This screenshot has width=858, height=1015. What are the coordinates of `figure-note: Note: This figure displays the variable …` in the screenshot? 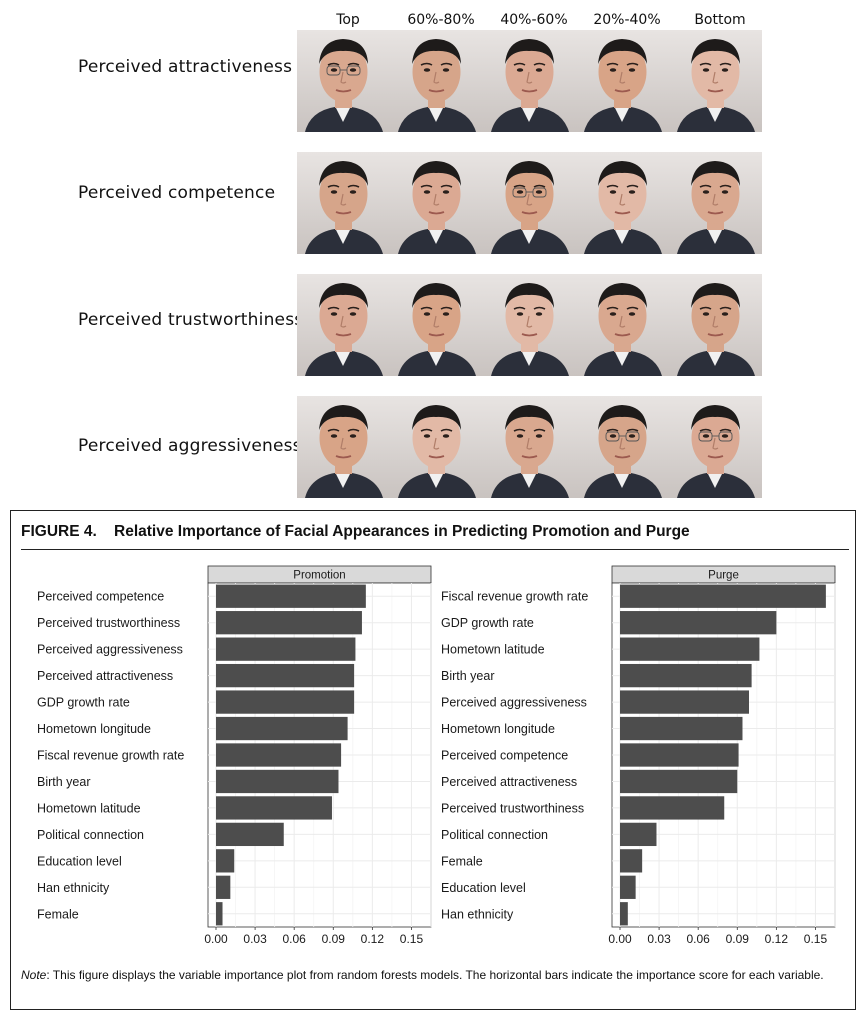 It's located at (436, 975).